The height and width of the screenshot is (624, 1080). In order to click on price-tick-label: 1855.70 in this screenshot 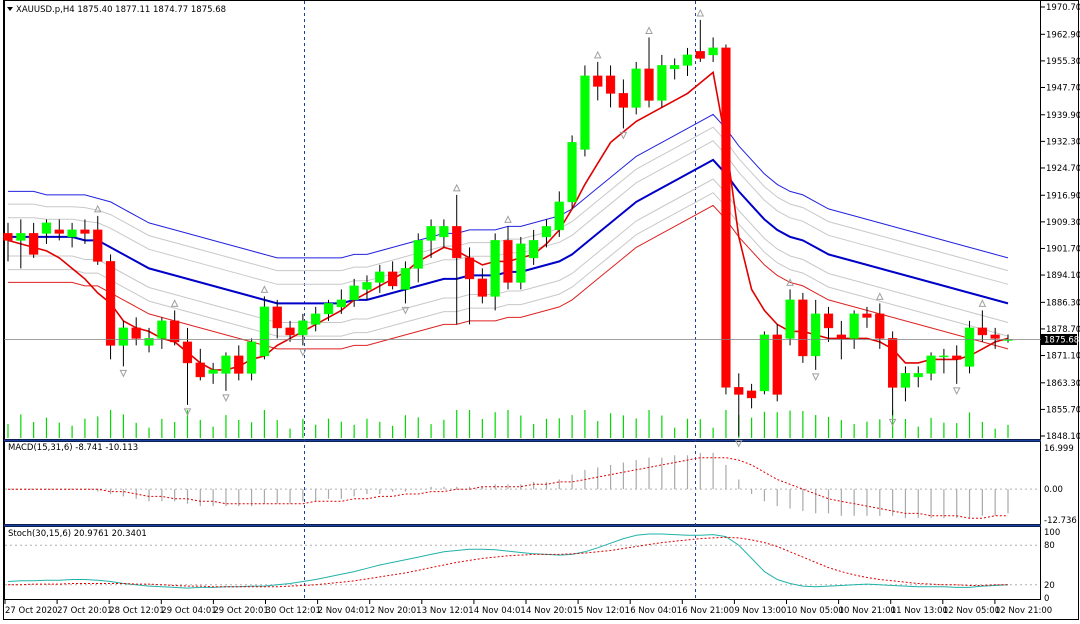, I will do `click(1063, 410)`.